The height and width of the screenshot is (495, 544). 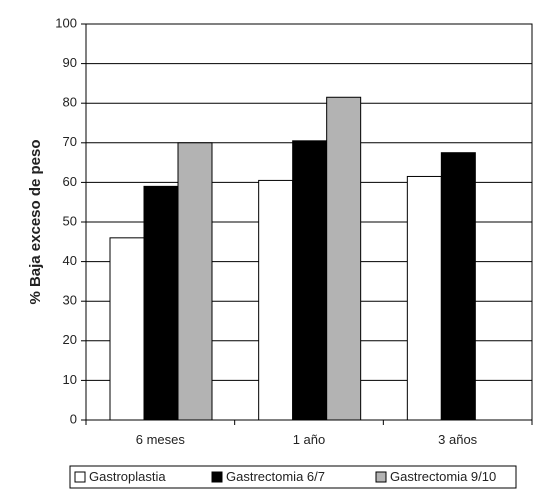 I want to click on x-tick-label: 6 meses, so click(x=161, y=439).